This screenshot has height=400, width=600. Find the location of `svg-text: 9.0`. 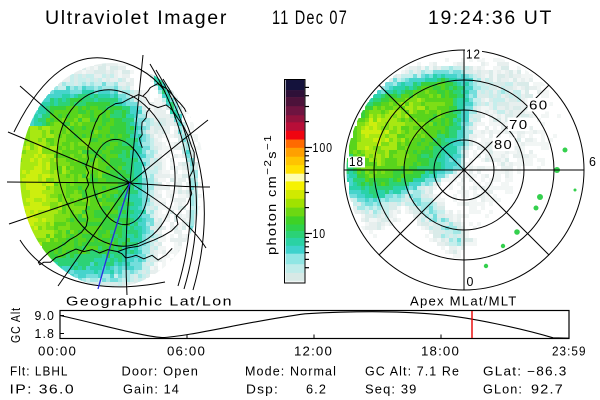

svg-text: 9.0 is located at coordinates (45, 316).